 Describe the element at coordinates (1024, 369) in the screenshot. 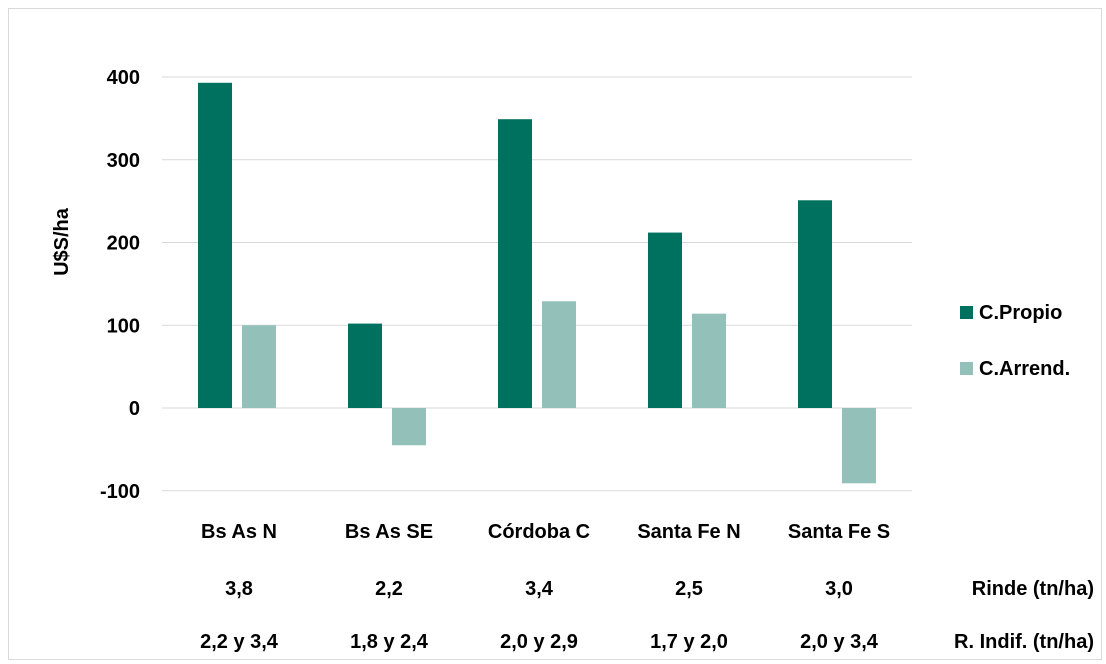

I see `legend-label: C.Arrend.` at that location.